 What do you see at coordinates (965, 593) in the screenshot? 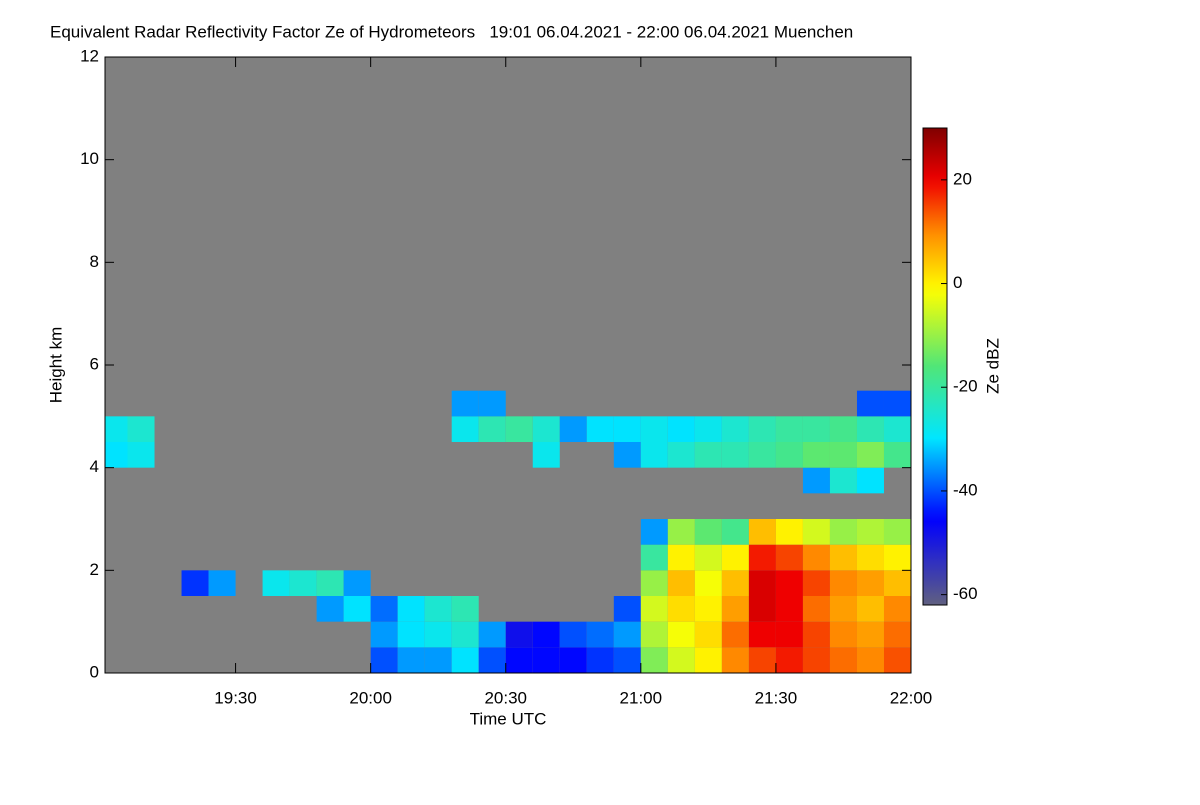
I see `colorbar-tick-label: -60` at bounding box center [965, 593].